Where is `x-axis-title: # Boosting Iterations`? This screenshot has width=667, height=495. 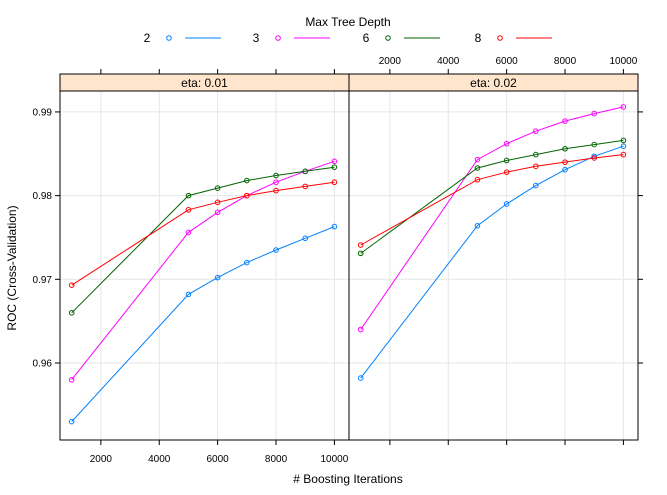
x-axis-title: # Boosting Iterations is located at coordinates (347, 479).